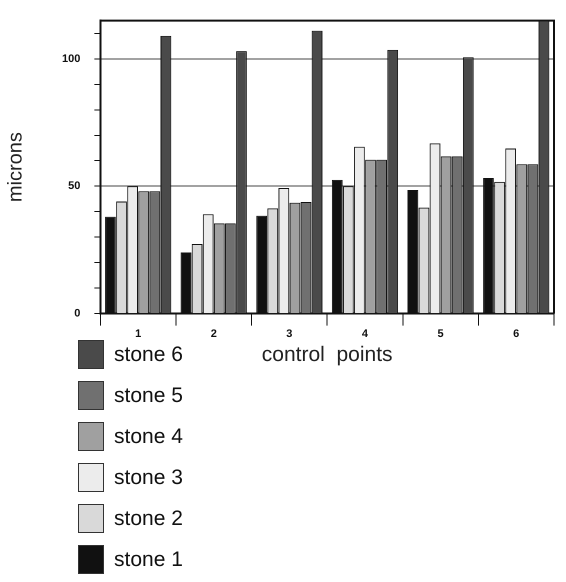 The image size is (566, 582). What do you see at coordinates (213, 334) in the screenshot?
I see `x-tick-label: 2` at bounding box center [213, 334].